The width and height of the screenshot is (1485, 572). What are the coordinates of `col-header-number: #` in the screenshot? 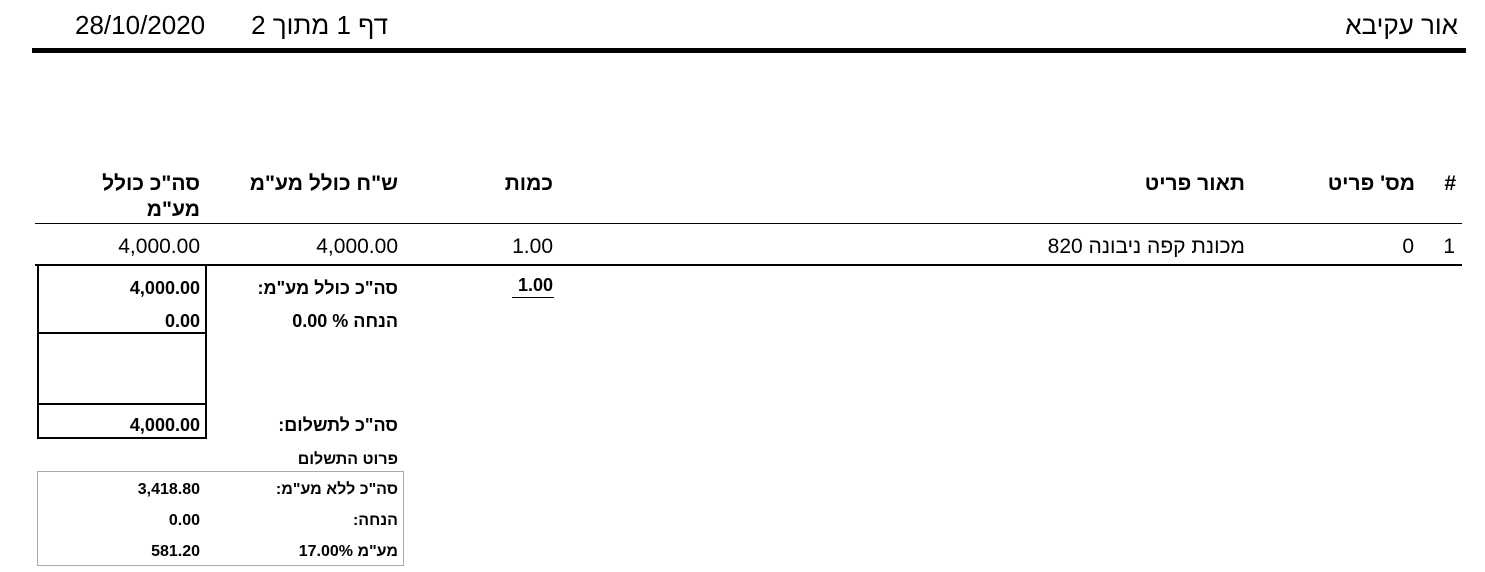 It's located at (1450, 183).